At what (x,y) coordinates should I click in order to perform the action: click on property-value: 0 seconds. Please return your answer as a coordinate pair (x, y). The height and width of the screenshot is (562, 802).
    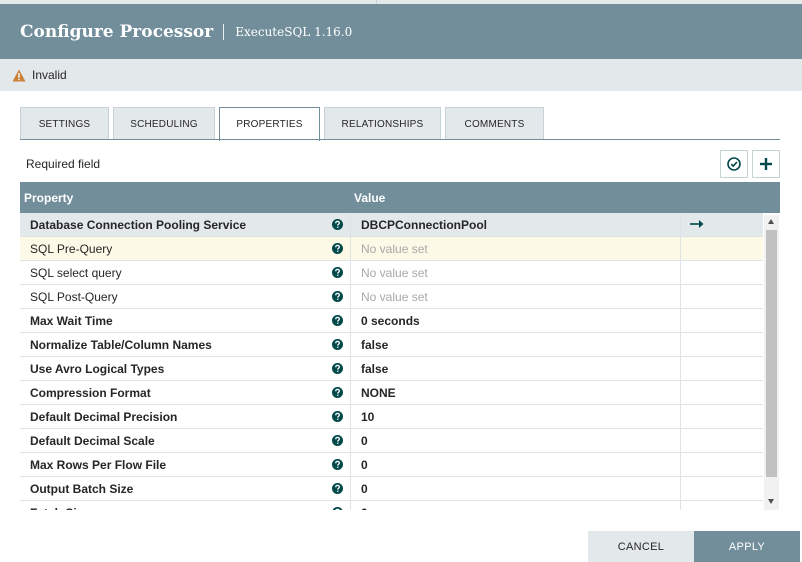
    Looking at the image, I should click on (390, 321).